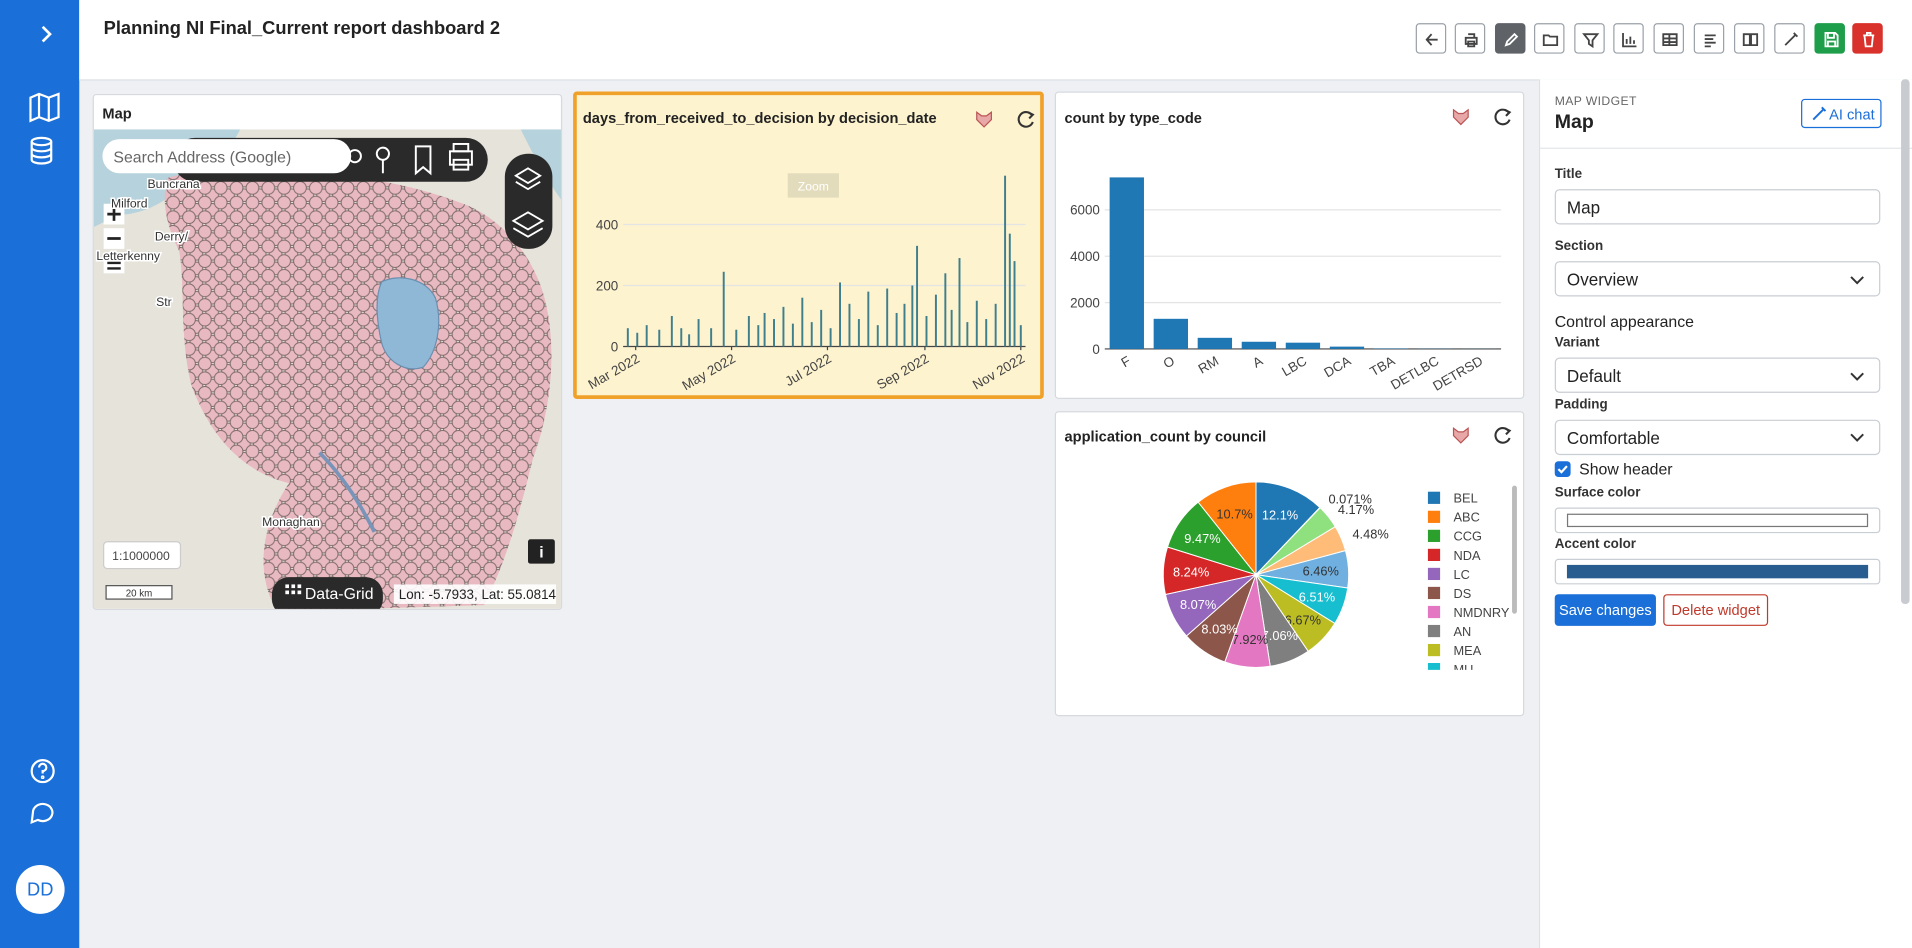  I want to click on x-tick-label: A, so click(1257, 361).